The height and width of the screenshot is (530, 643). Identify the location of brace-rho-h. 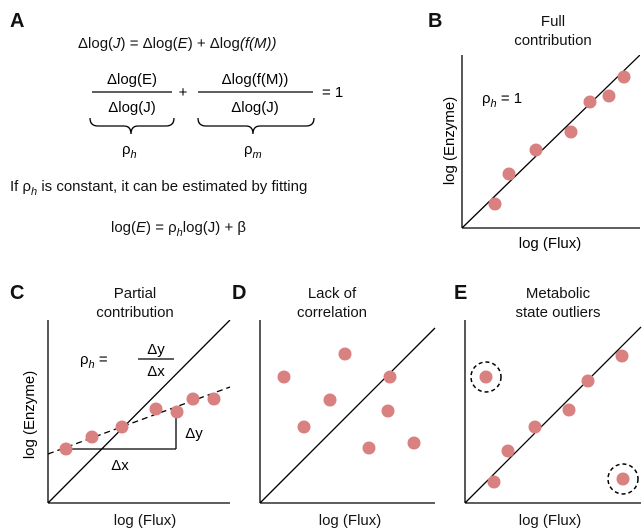
(132, 126).